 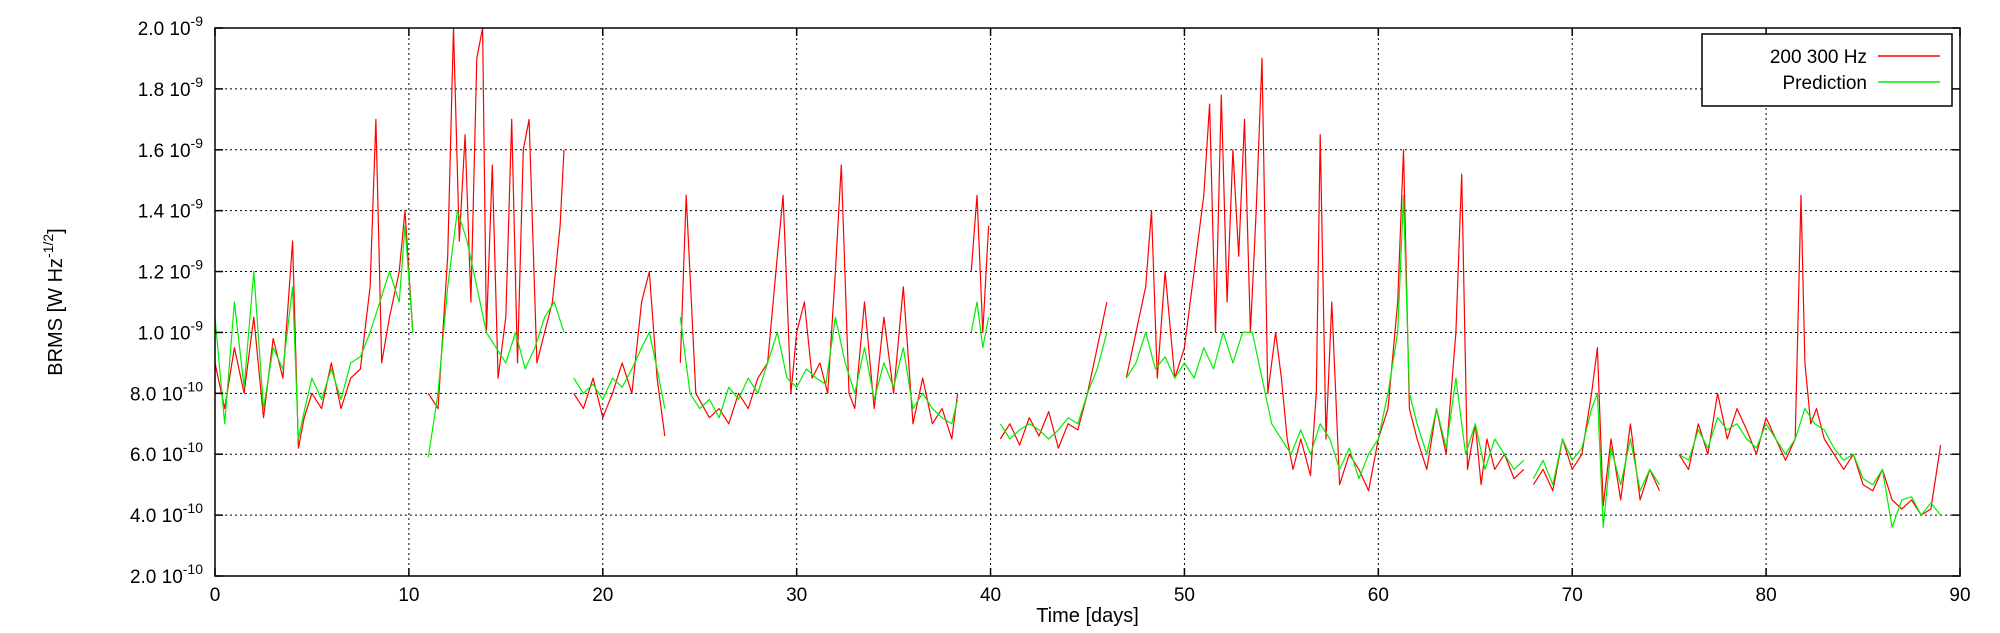 I want to click on y-tick-label: 2.0 10-10, so click(x=166, y=574).